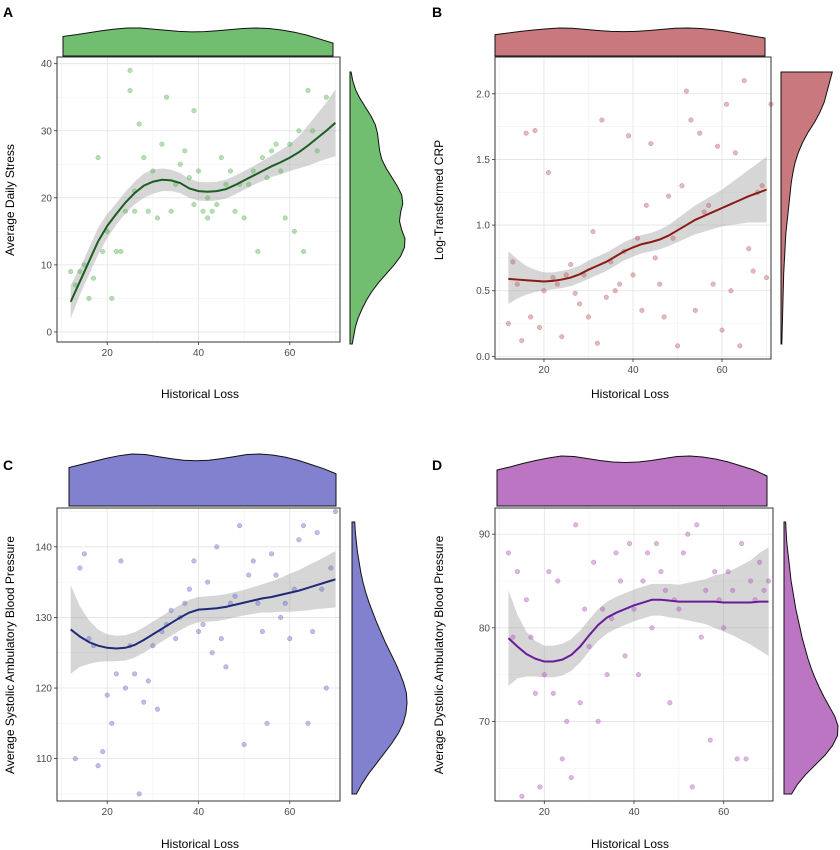  What do you see at coordinates (483, 226) in the screenshot?
I see `panel-b-y-tick-label: 1.0` at bounding box center [483, 226].